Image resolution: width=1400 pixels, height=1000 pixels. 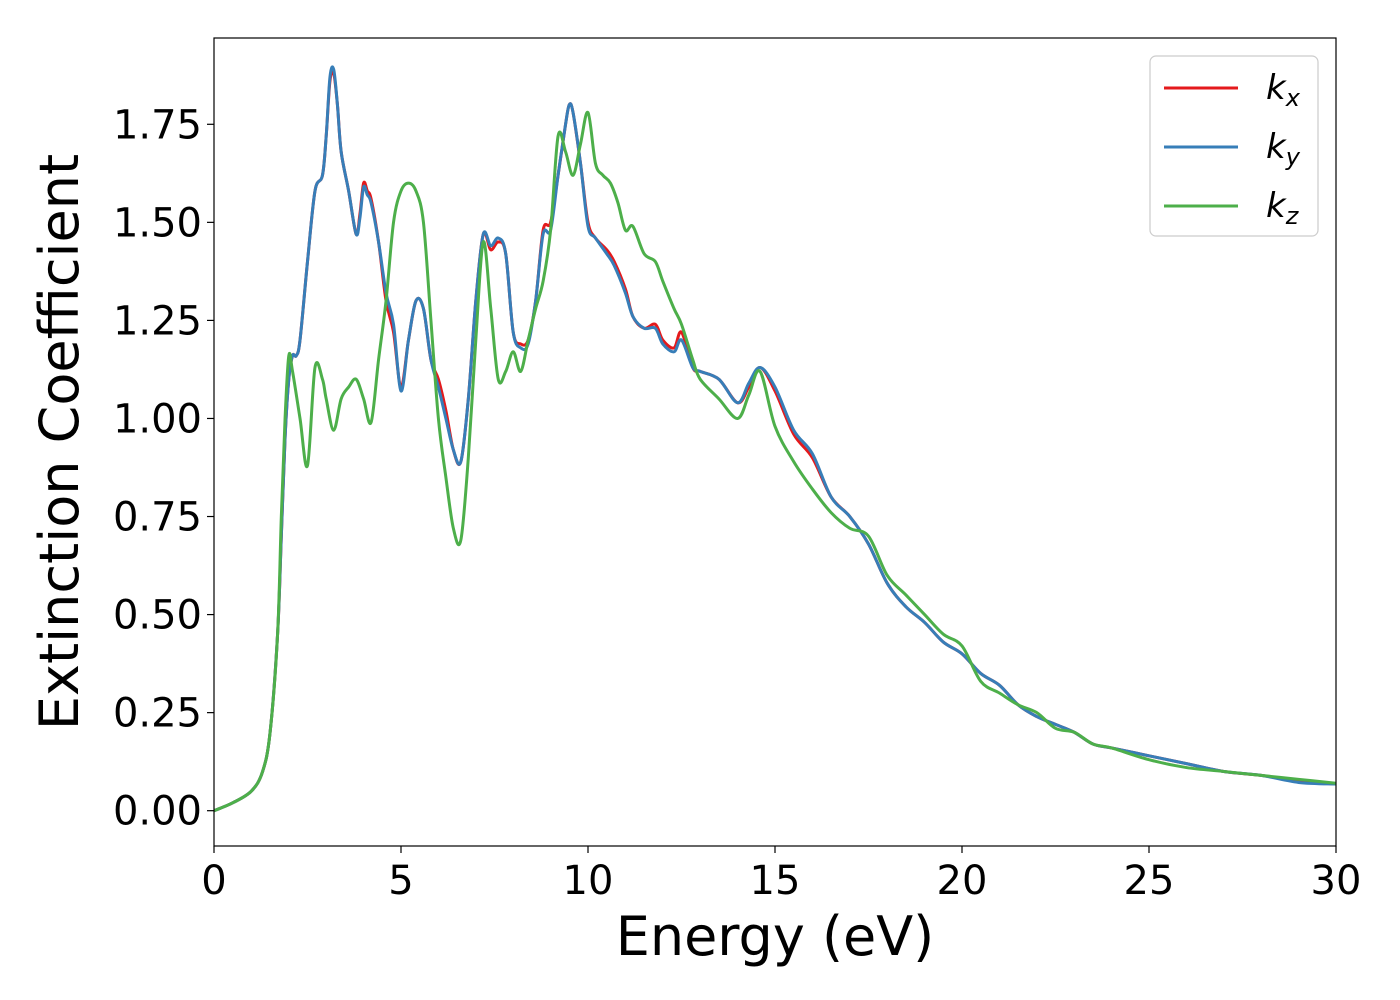 I want to click on legend-label: kx, so click(x=1283, y=90).